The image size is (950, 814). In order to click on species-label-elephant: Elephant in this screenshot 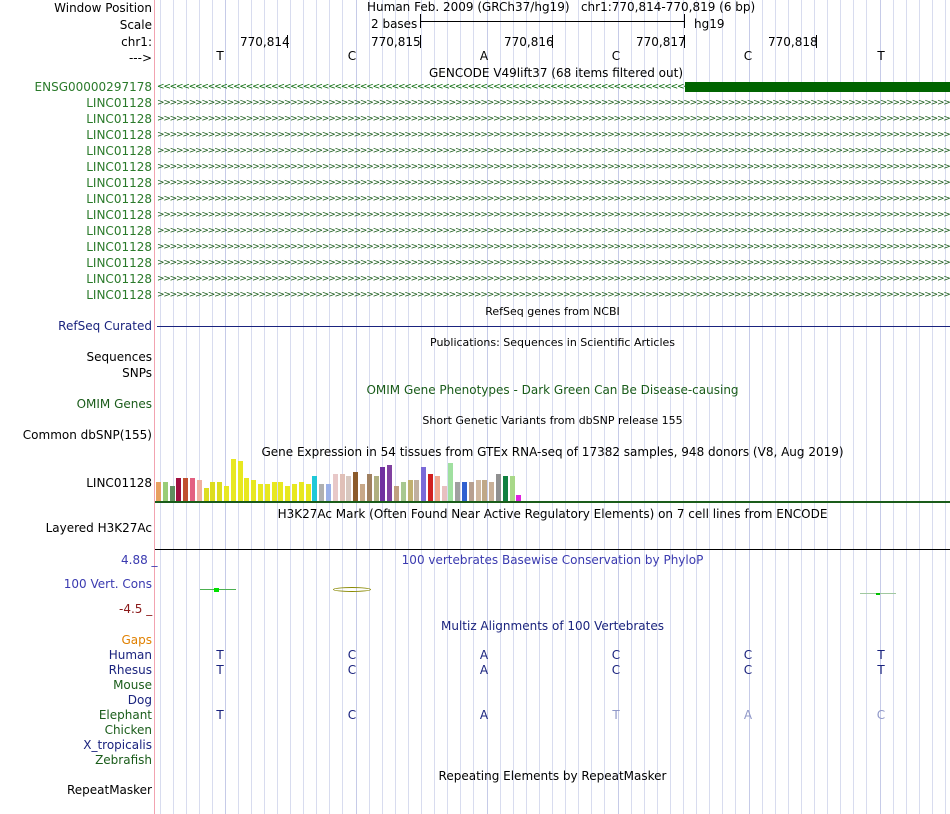, I will do `click(125, 715)`.